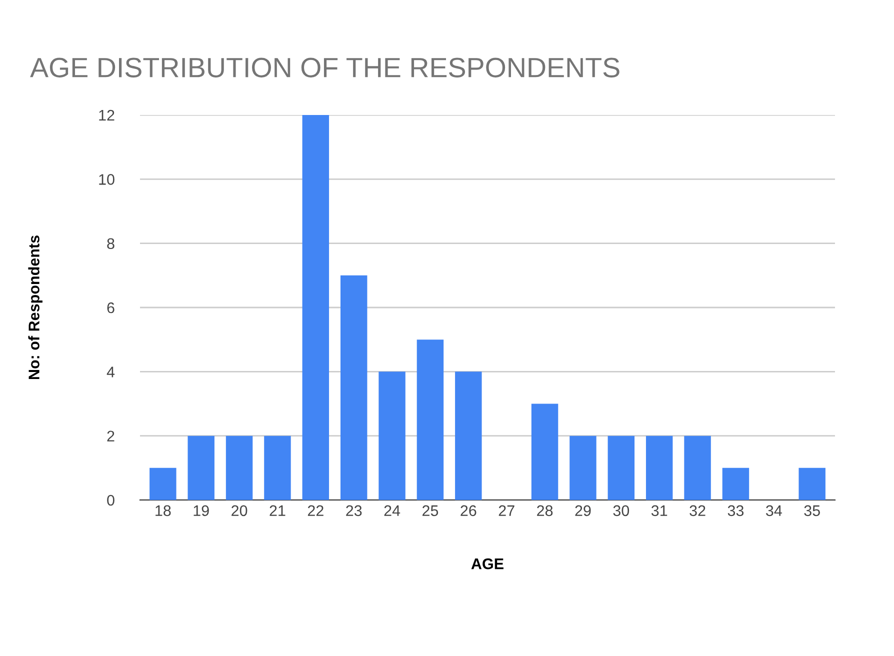 The image size is (894, 656). Describe the element at coordinates (110, 500) in the screenshot. I see `y-tick-label: 0` at that location.